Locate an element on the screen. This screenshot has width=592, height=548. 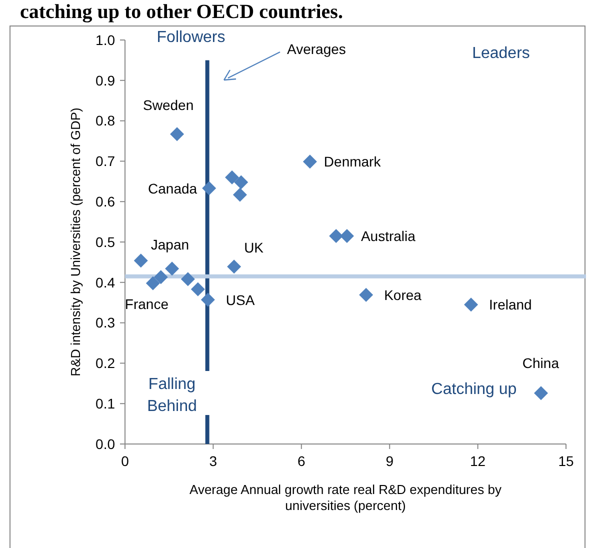
data-label: Australia is located at coordinates (388, 236).